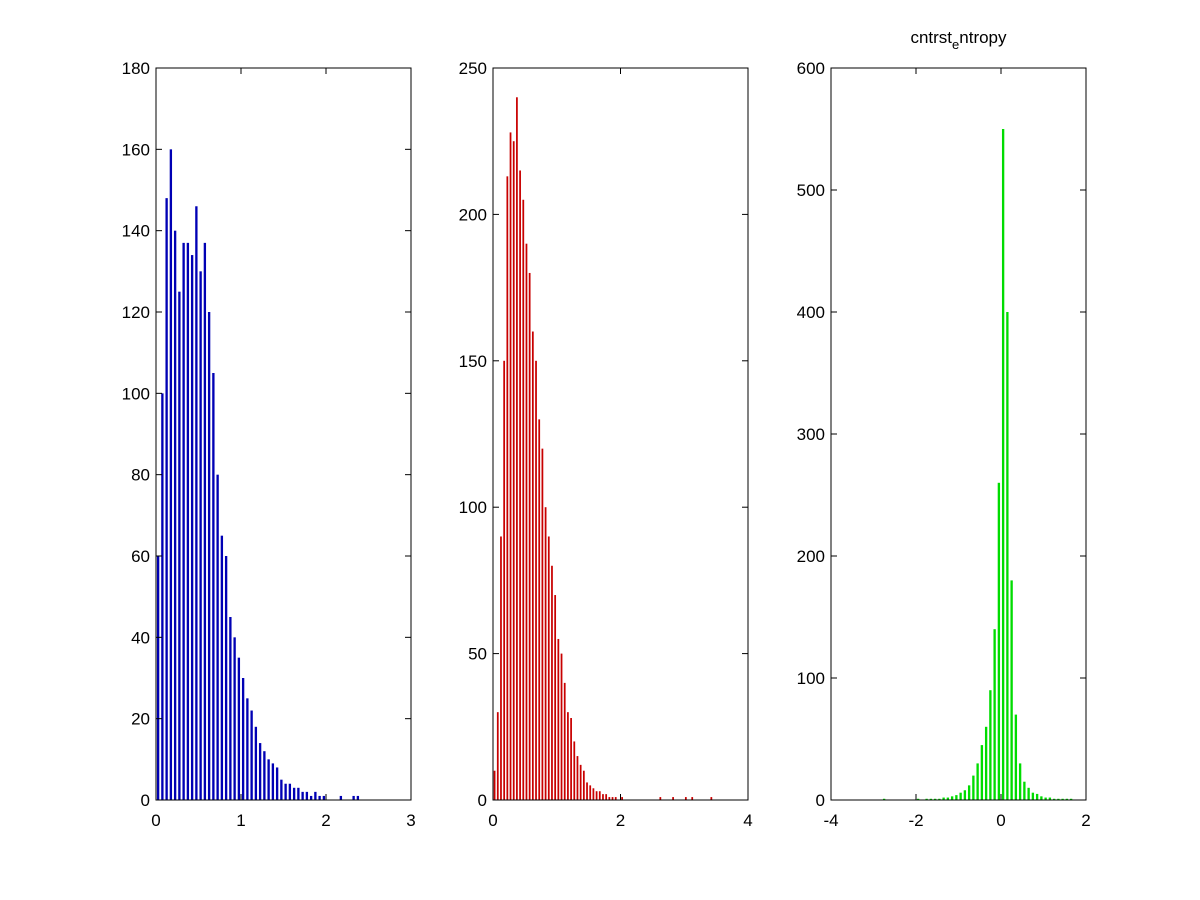  What do you see at coordinates (140, 637) in the screenshot?
I see `y-tick-label: 40` at bounding box center [140, 637].